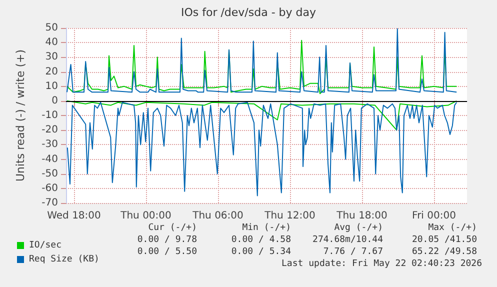 This screenshot has width=497, height=287. I want to click on legend-label: IO/sec, so click(45, 245).